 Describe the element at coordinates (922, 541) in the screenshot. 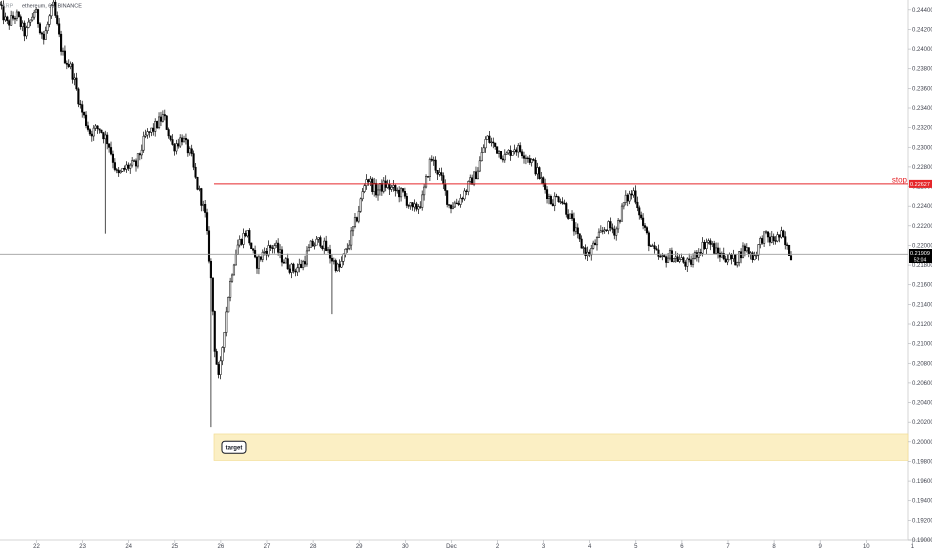

I see `y-tick-label: 0.19000` at that location.